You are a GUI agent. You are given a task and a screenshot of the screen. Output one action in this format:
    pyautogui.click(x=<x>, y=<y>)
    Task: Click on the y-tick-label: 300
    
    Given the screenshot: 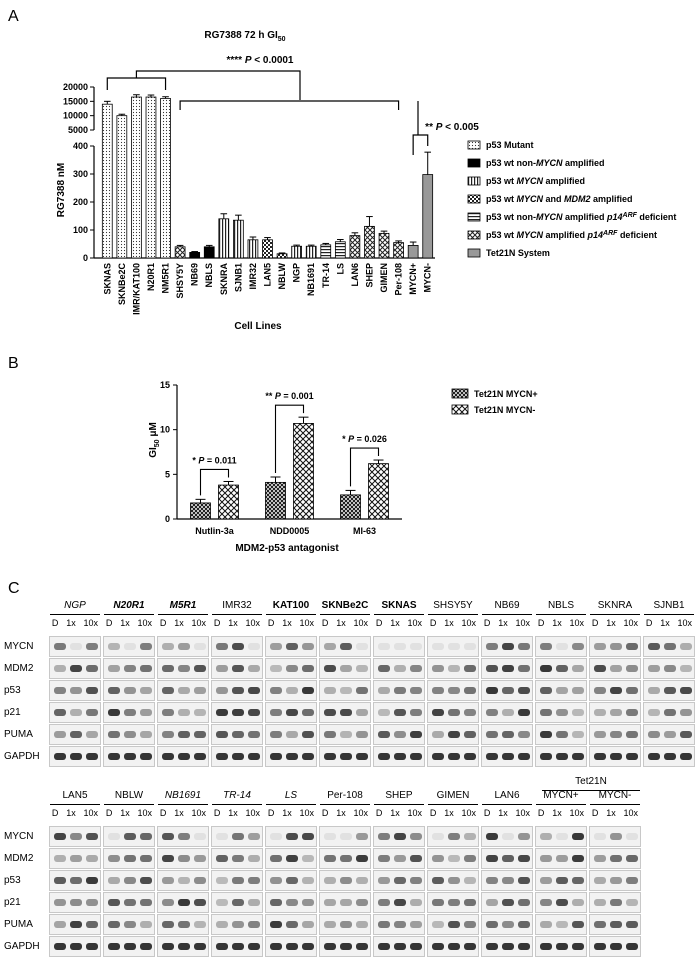 What is the action you would take?
    pyautogui.click(x=80, y=174)
    